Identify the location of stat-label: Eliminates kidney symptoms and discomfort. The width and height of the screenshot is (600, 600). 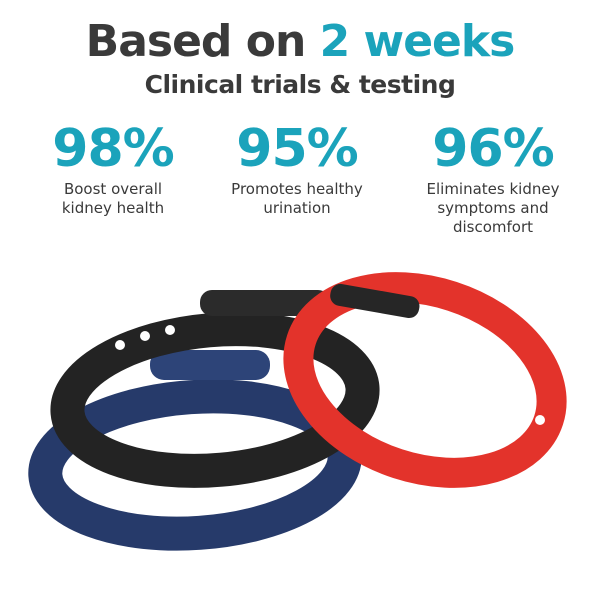
(493, 208).